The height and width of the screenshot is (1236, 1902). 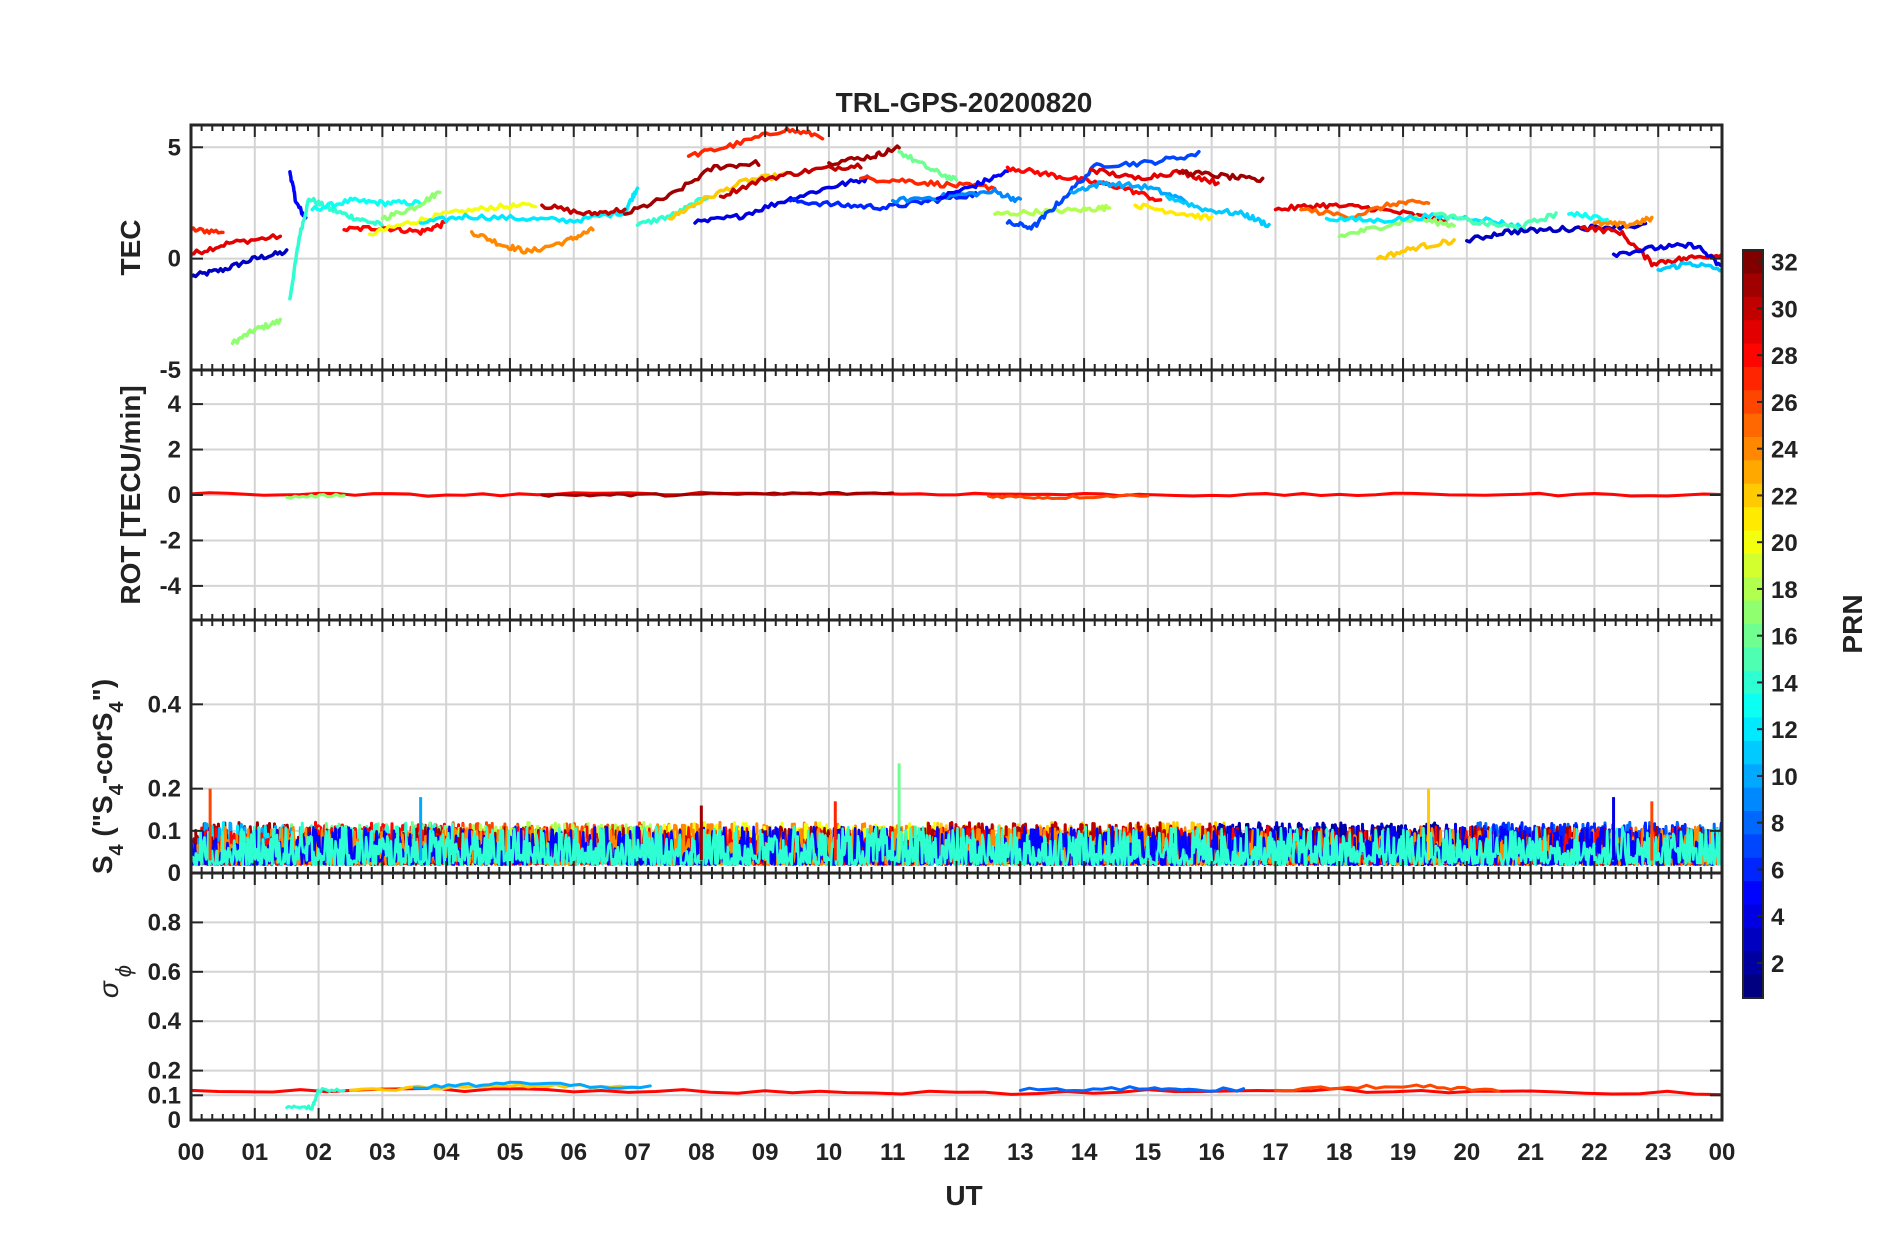 What do you see at coordinates (1403, 1152) in the screenshot?
I see `x-tick-label: 19` at bounding box center [1403, 1152].